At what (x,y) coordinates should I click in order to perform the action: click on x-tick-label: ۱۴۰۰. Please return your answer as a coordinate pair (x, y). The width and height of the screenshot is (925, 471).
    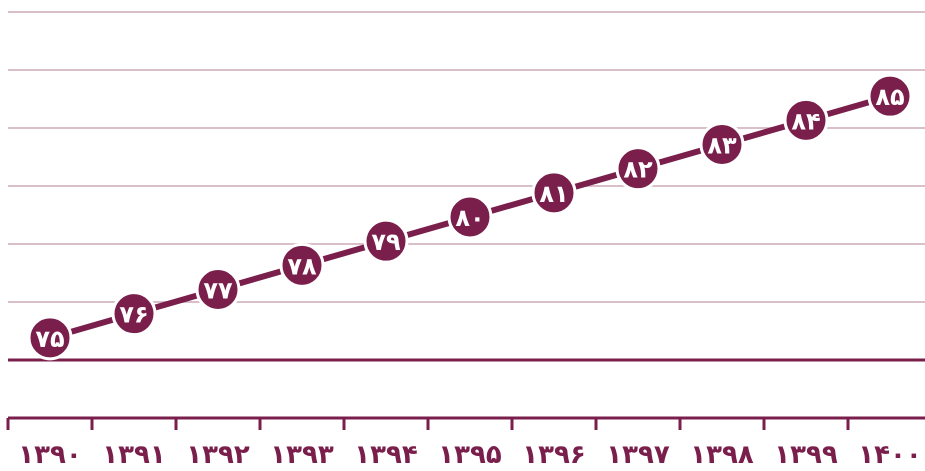
    Looking at the image, I should click on (889, 455).